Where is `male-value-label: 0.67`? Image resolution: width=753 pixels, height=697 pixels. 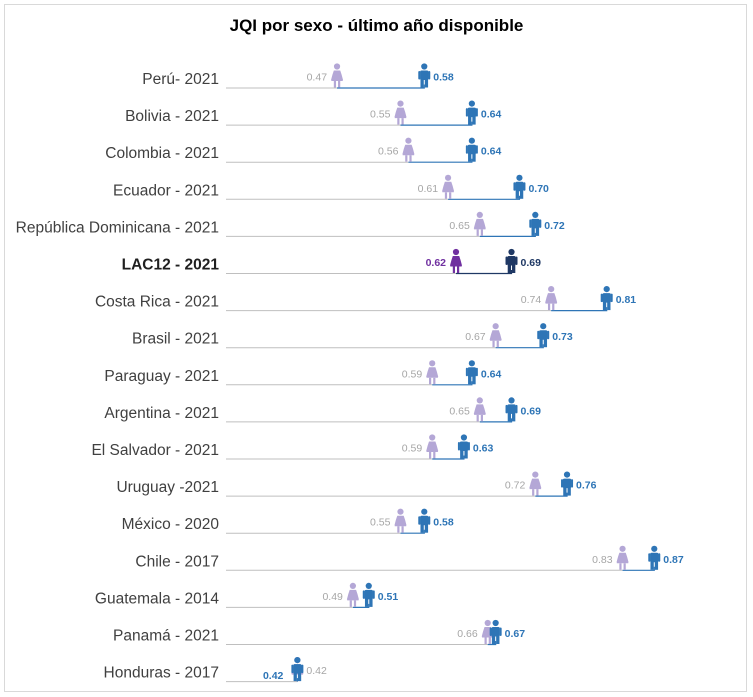 male-value-label: 0.67 is located at coordinates (515, 634).